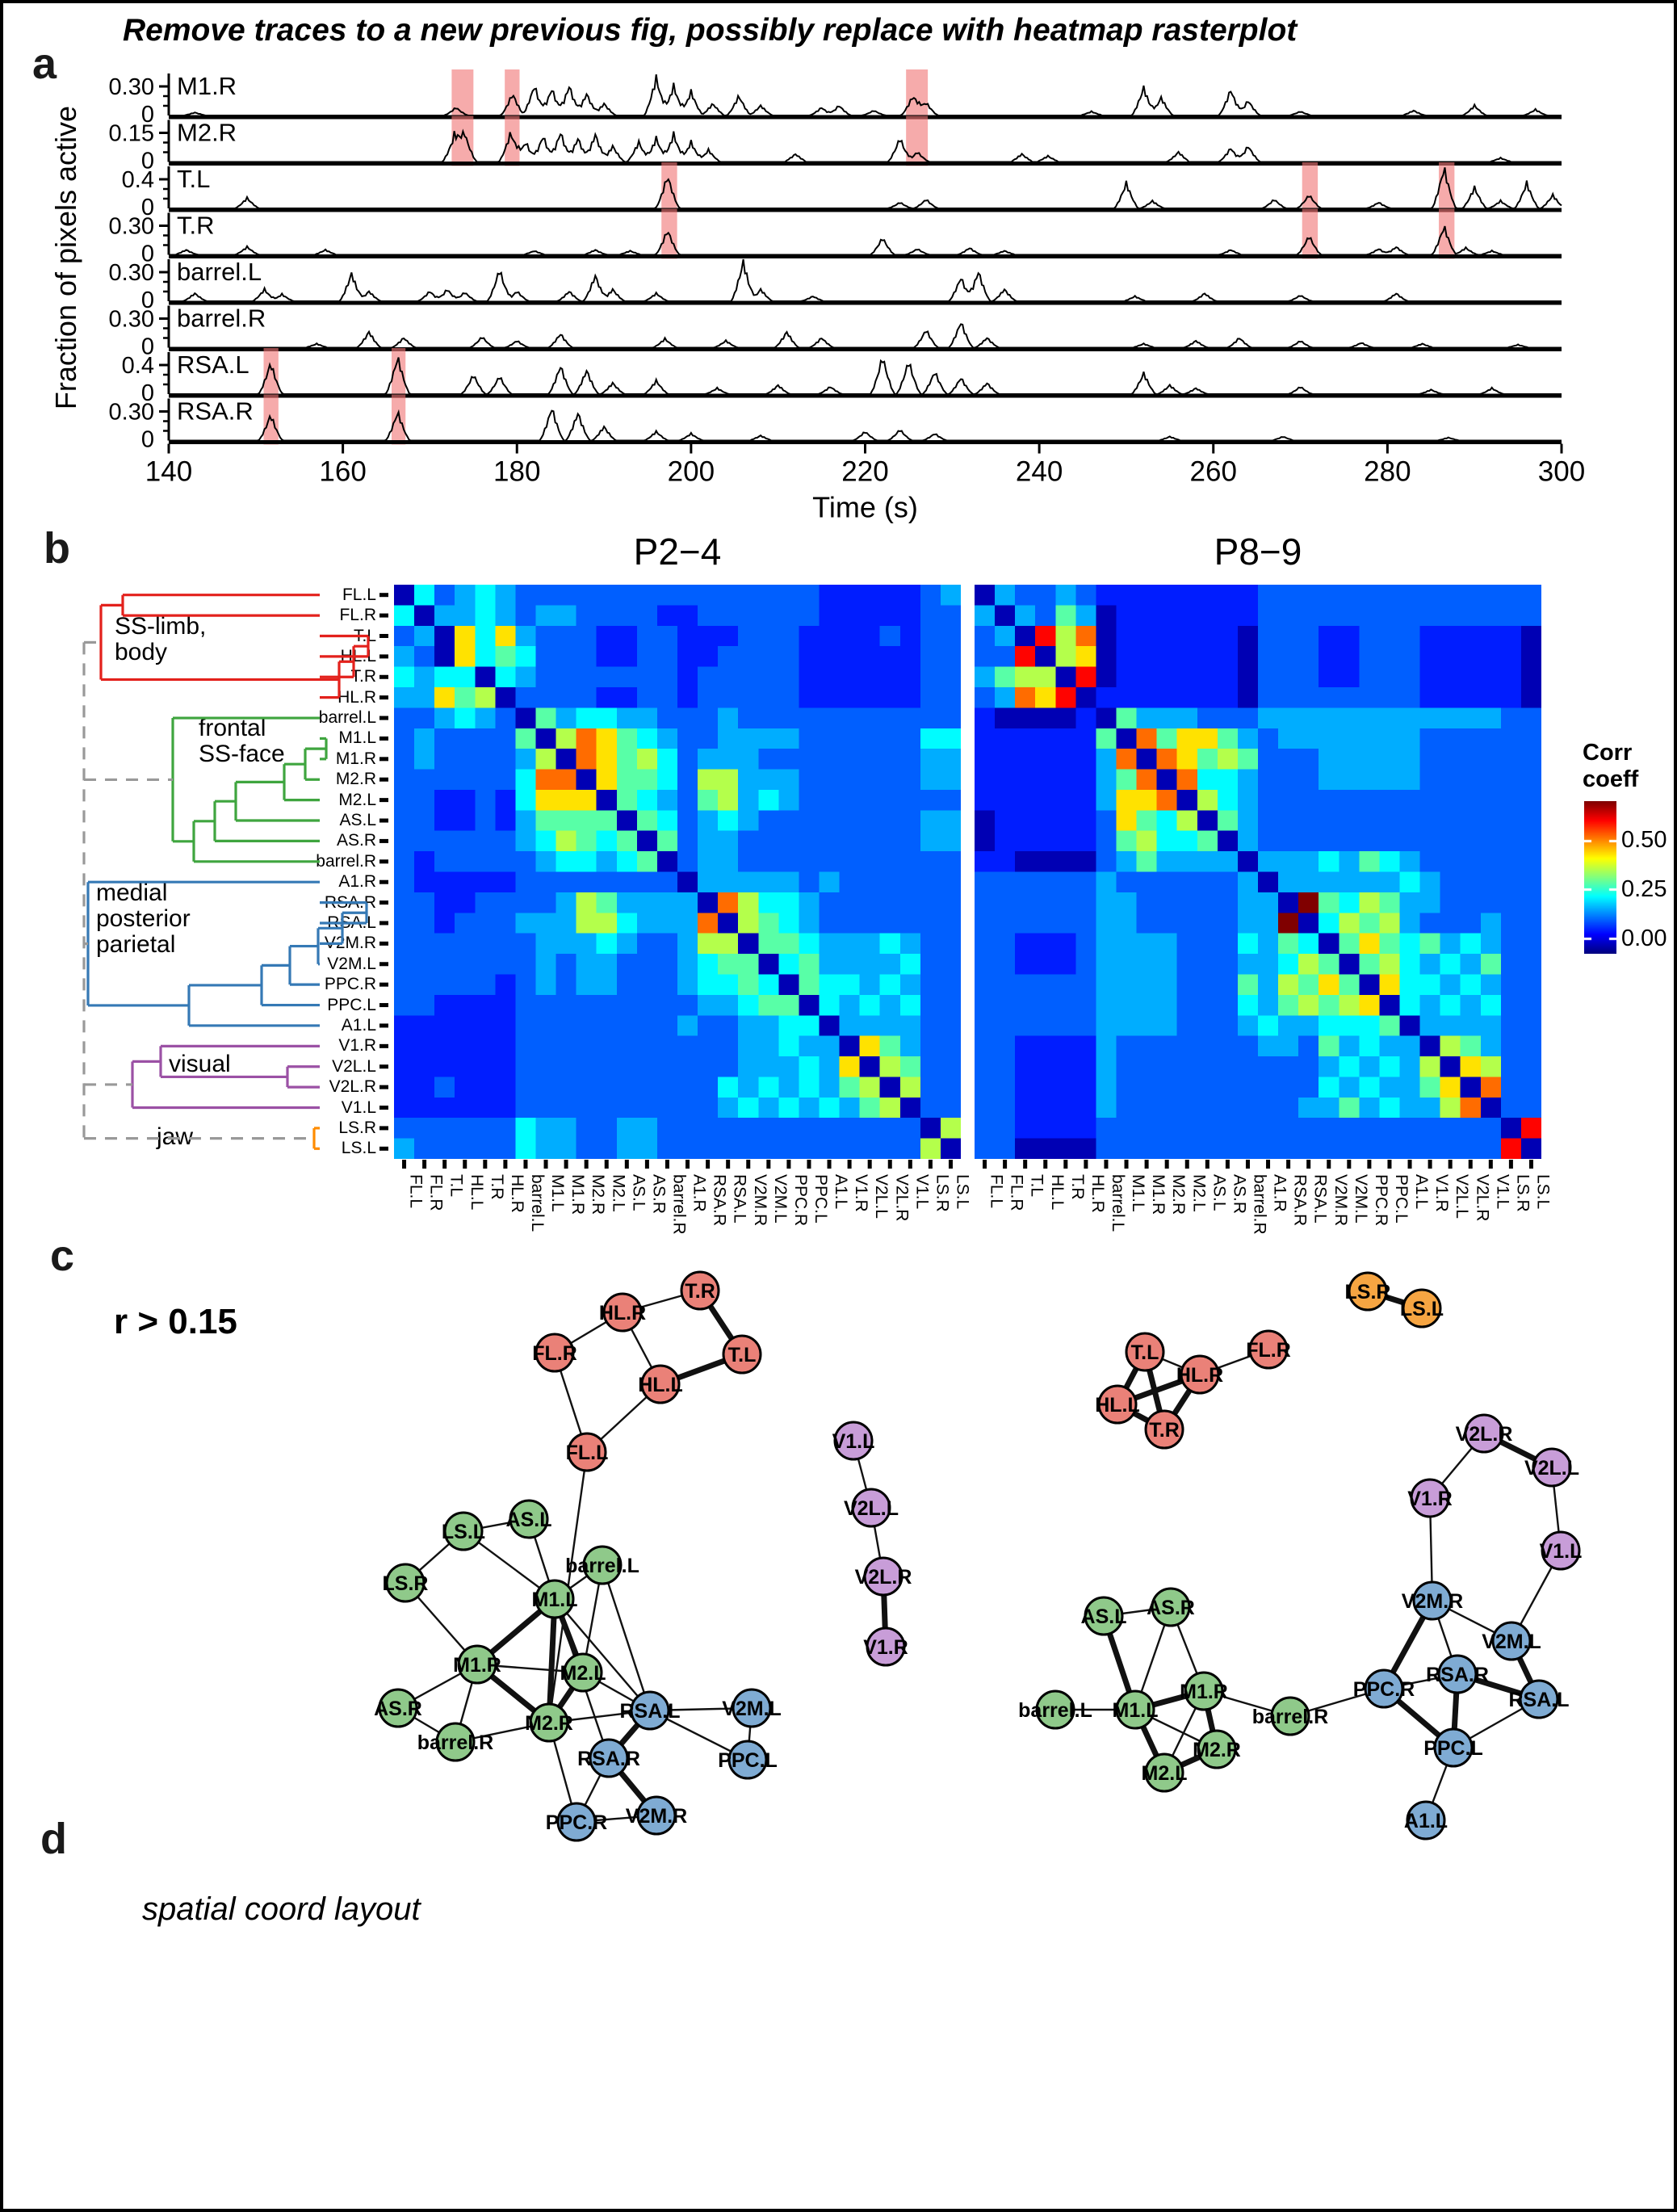 The width and height of the screenshot is (1677, 2212). Describe the element at coordinates (865, 508) in the screenshot. I see `panel-a-xlabel: Time (s)` at that location.